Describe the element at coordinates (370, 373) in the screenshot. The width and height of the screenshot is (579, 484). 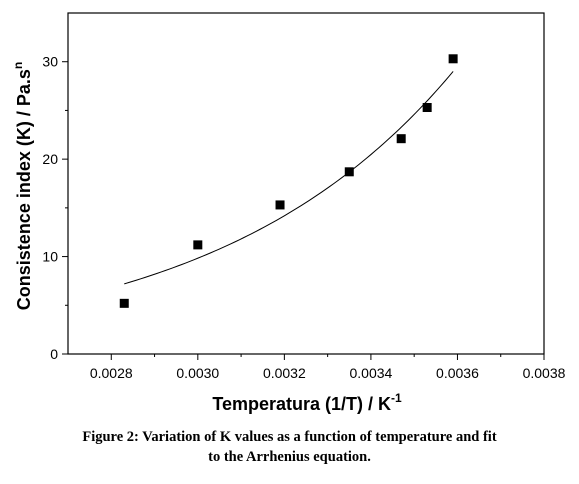
I see `x-tick-label: 0.0034` at that location.